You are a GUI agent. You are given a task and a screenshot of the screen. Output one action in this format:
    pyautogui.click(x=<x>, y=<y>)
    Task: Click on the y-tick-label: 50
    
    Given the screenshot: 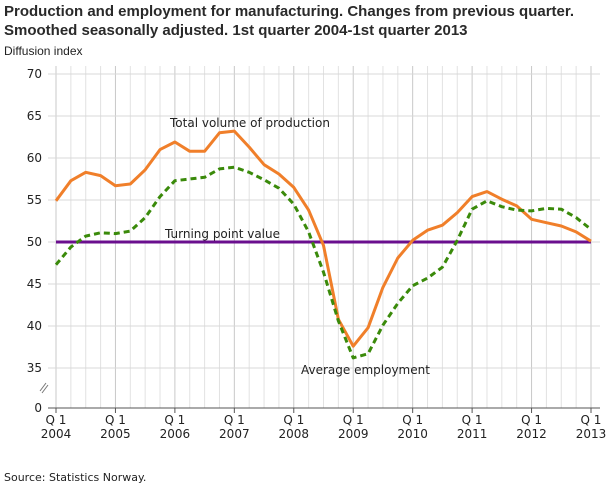 What is the action you would take?
    pyautogui.click(x=34, y=242)
    